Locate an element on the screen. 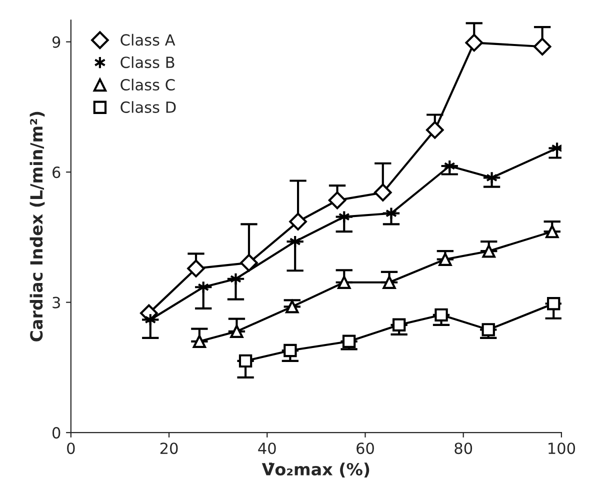 The image size is (591, 503). x-tick-label: 80 is located at coordinates (463, 448).